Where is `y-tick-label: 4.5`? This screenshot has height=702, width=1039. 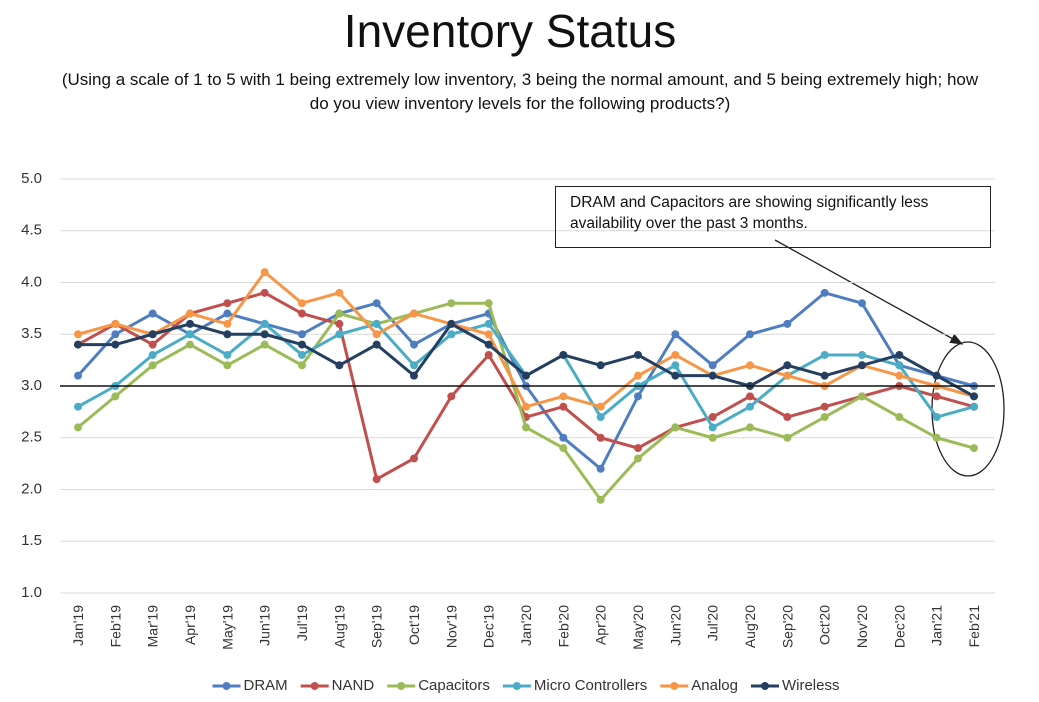 y-tick-label: 4.5 is located at coordinates (31, 230).